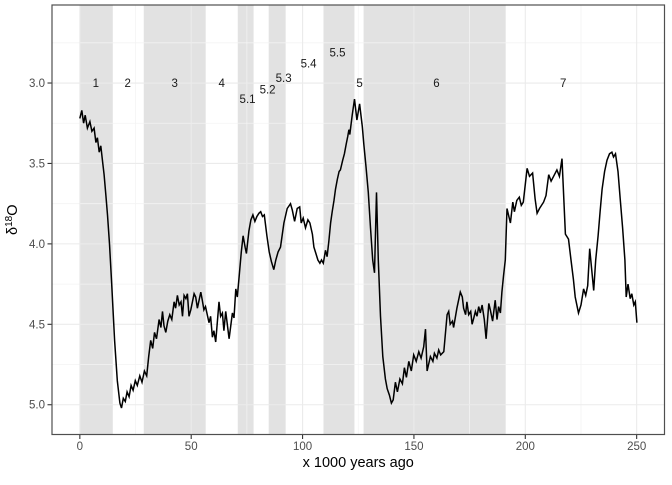 Image resolution: width=672 pixels, height=485 pixels. Describe the element at coordinates (302, 447) in the screenshot. I see `x-tick-label: 100` at that location.